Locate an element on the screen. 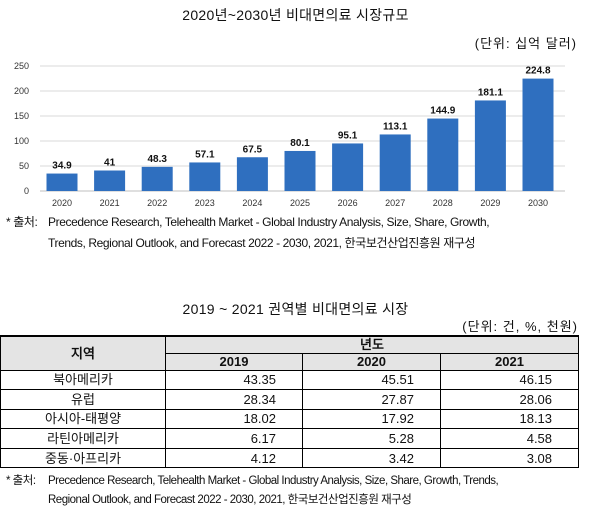  bar-2026 is located at coordinates (348, 167).